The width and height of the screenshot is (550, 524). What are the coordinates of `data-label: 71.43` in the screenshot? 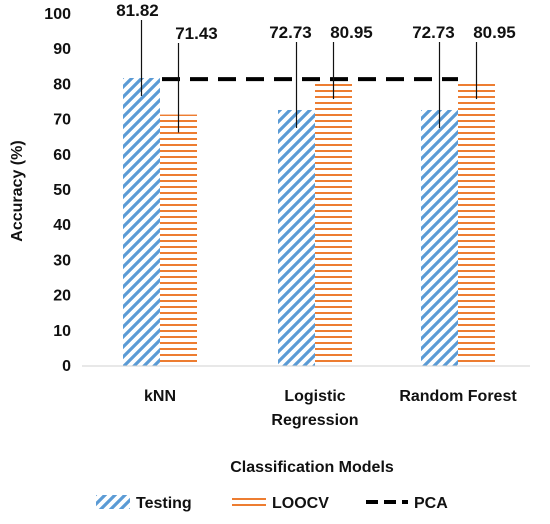 It's located at (196, 33).